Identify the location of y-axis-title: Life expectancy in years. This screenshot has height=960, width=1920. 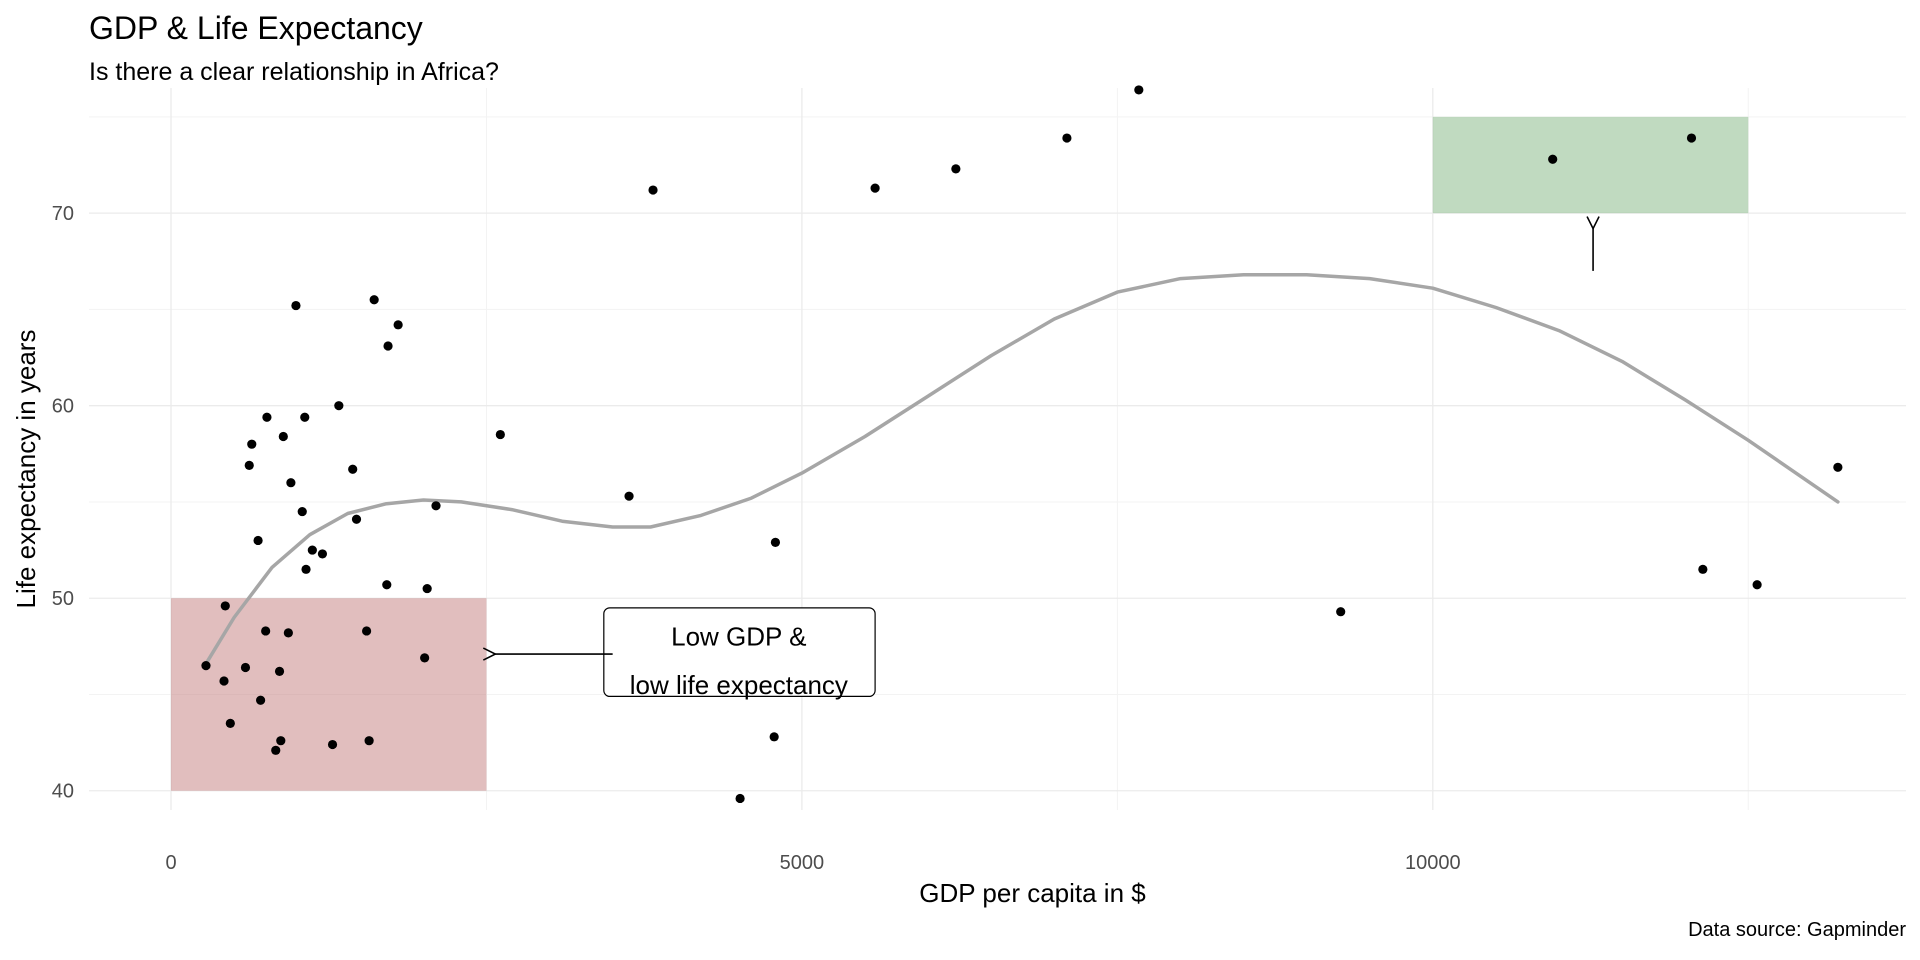
(26, 469).